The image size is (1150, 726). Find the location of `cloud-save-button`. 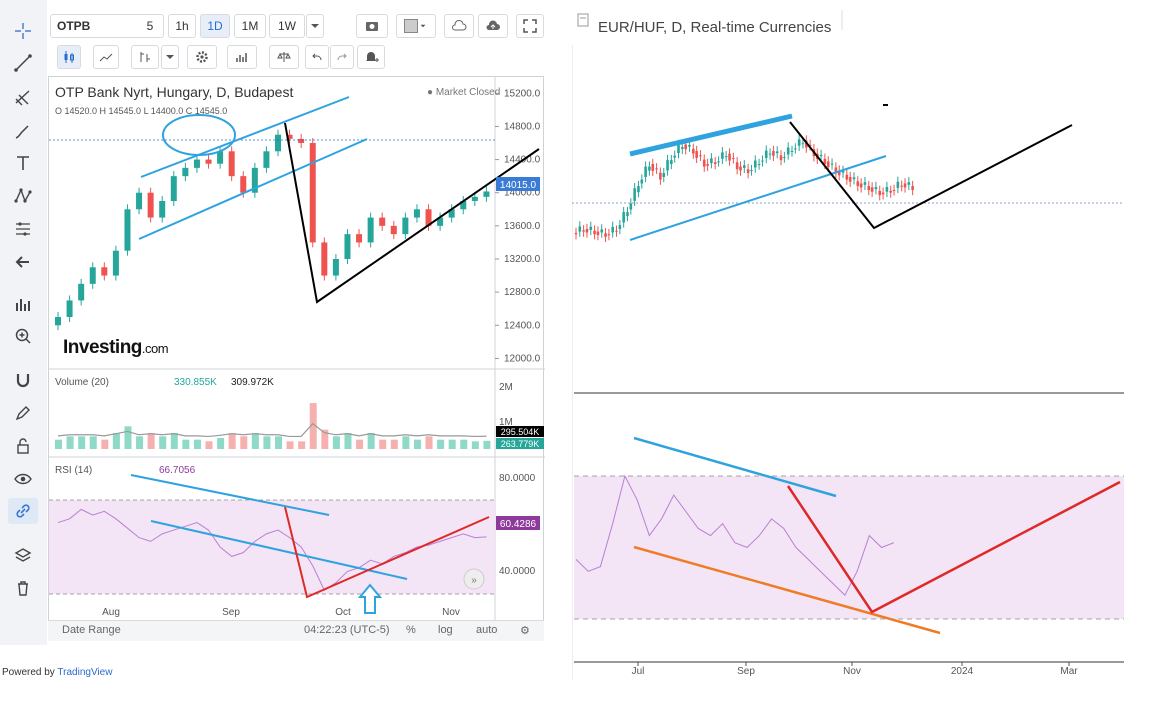

cloud-save-button is located at coordinates (493, 26).